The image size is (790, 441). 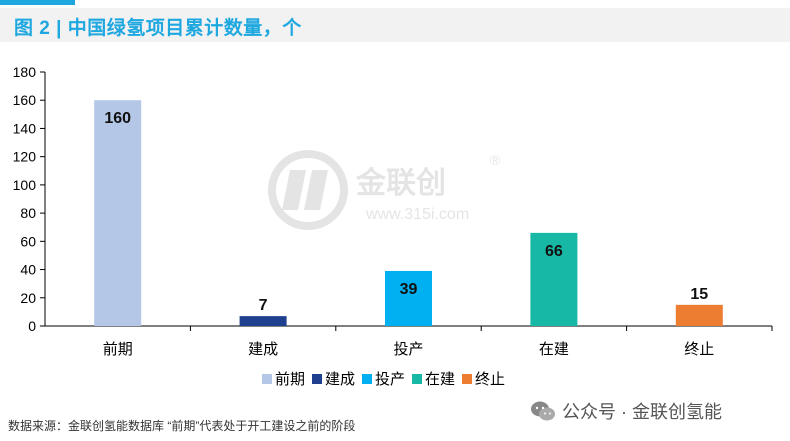 What do you see at coordinates (25, 157) in the screenshot?
I see `y-tick-label: 120` at bounding box center [25, 157].